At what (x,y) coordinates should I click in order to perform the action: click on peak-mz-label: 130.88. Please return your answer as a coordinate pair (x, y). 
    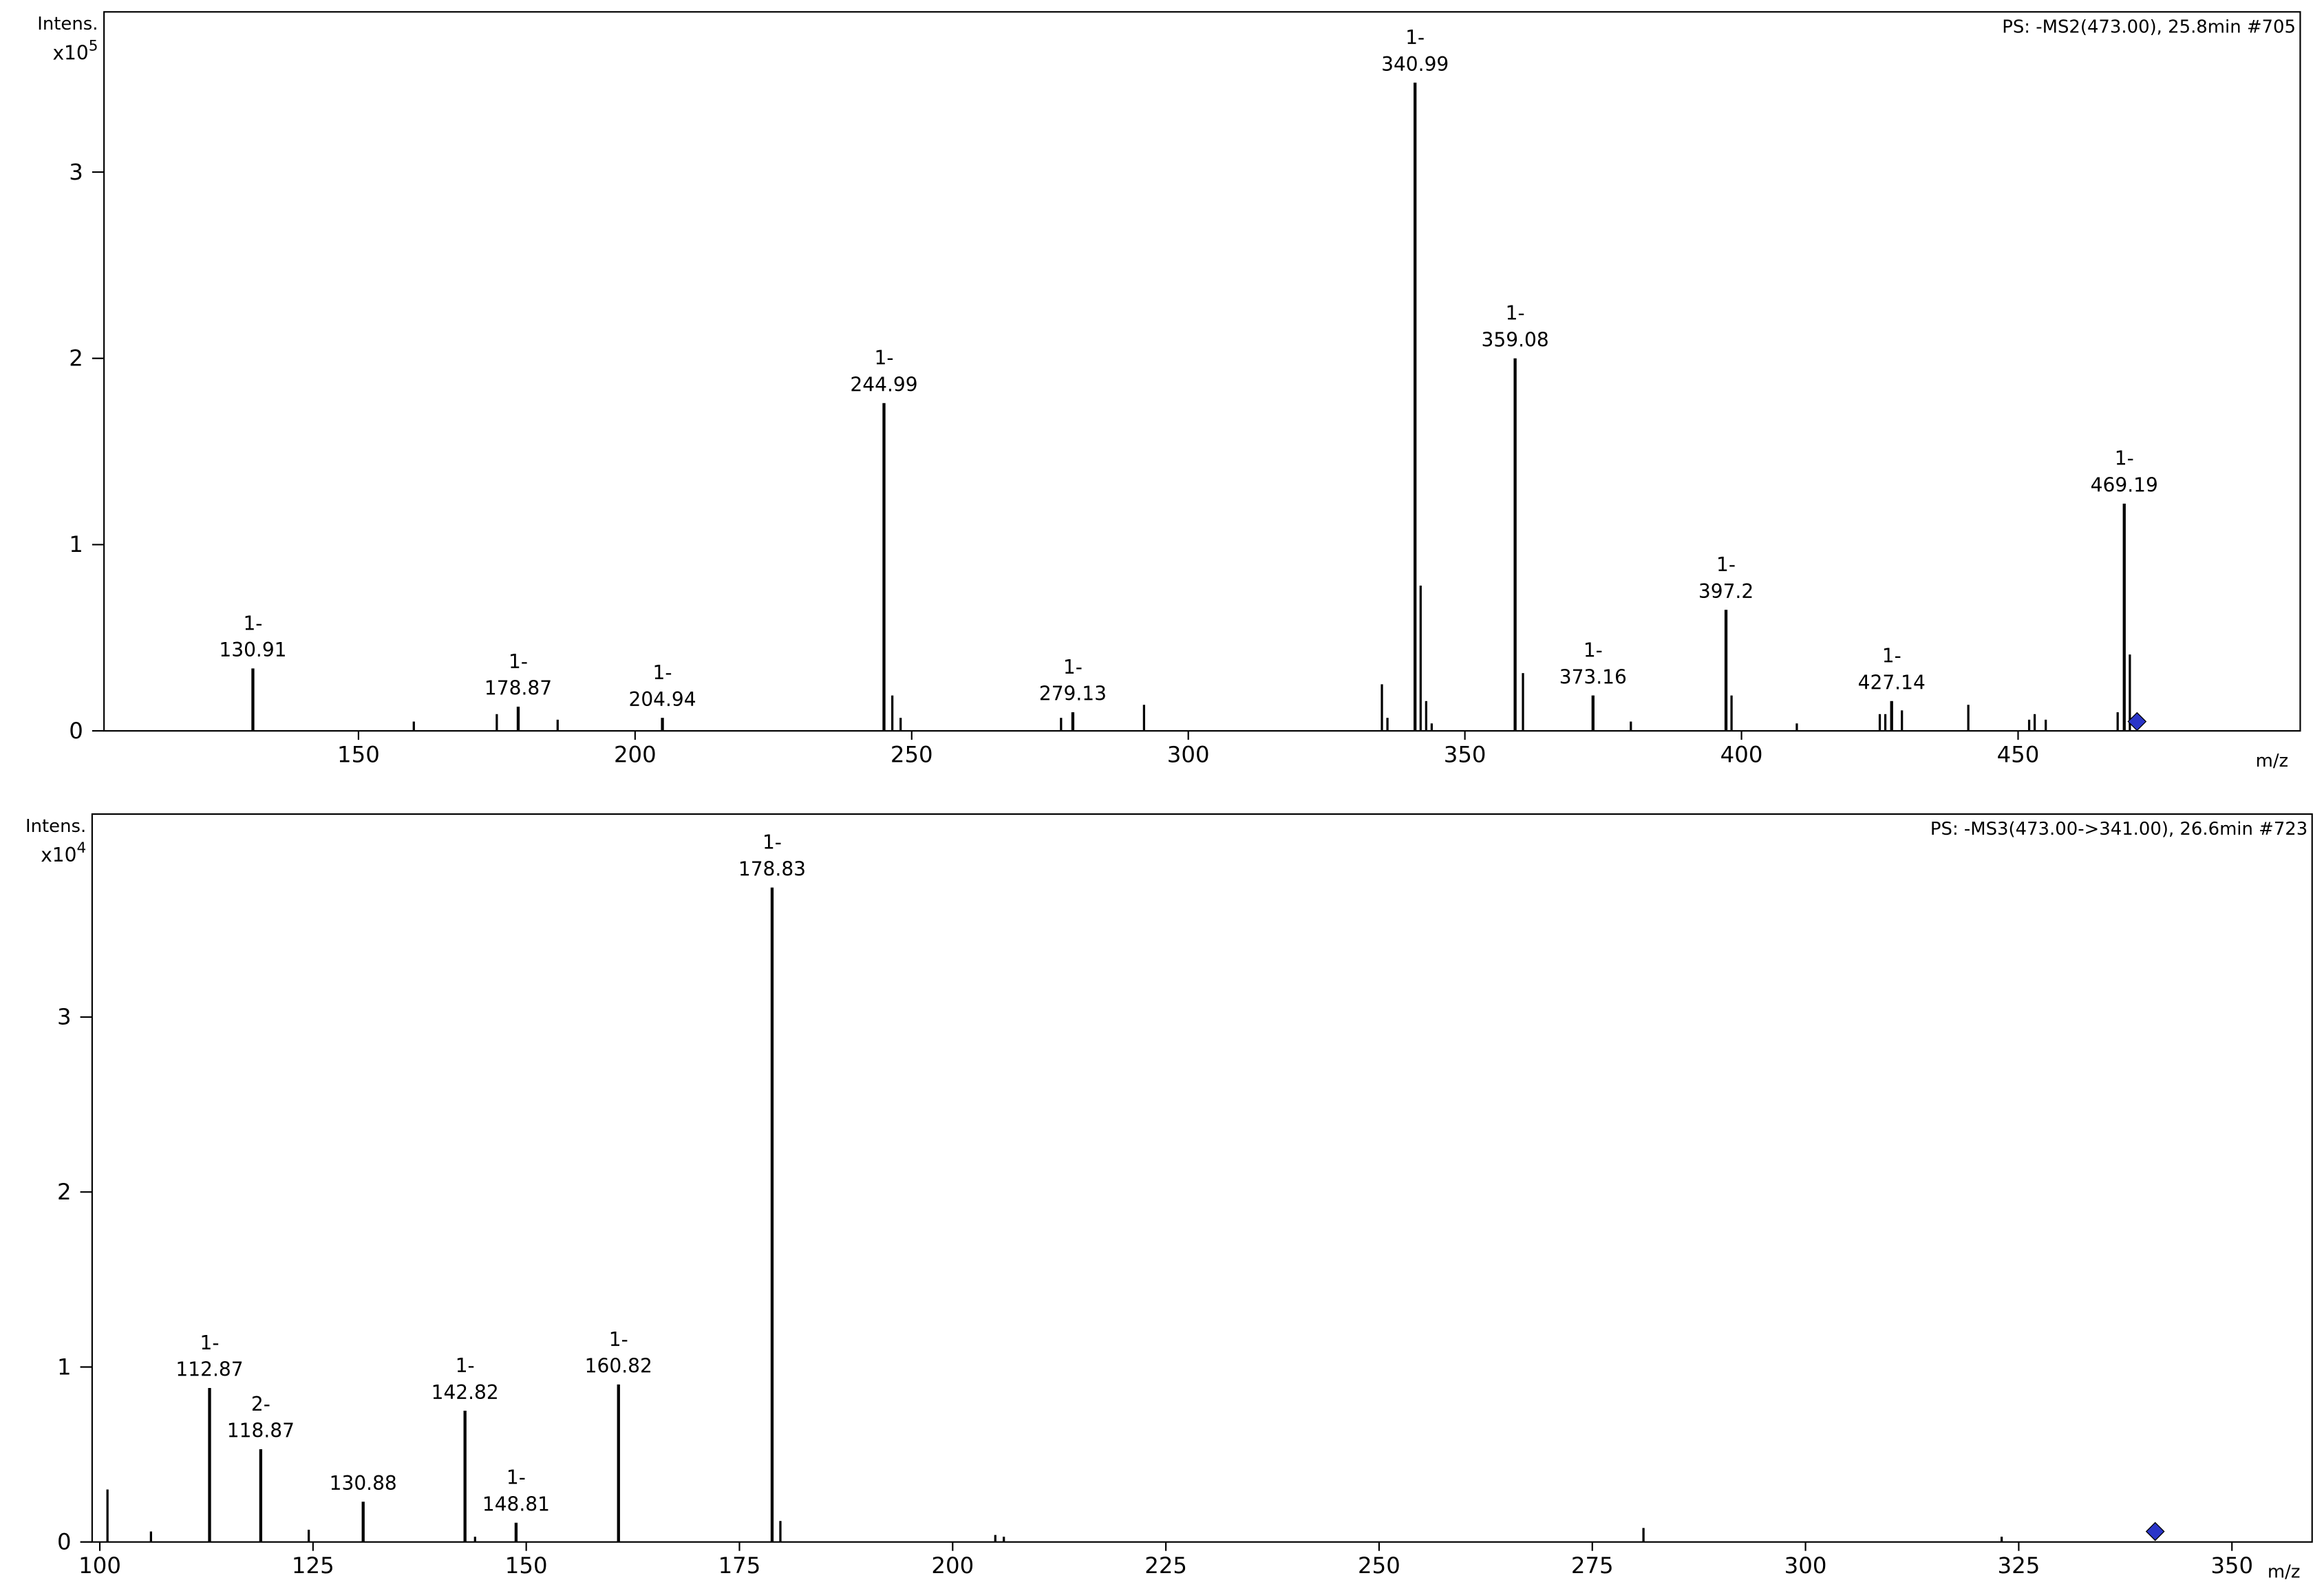
    Looking at the image, I should click on (363, 1483).